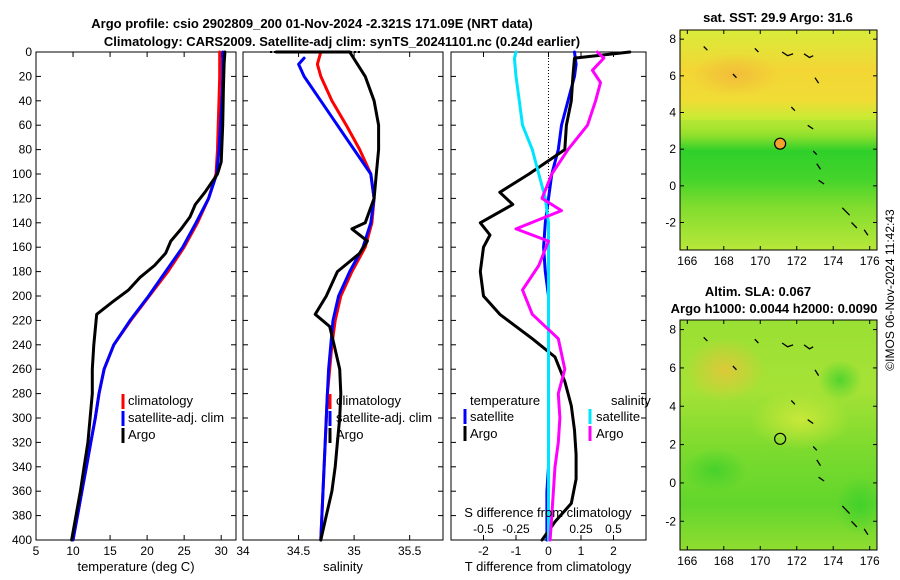 The image size is (900, 580). What do you see at coordinates (483, 551) in the screenshot?
I see `x-tick-label: -2` at bounding box center [483, 551].